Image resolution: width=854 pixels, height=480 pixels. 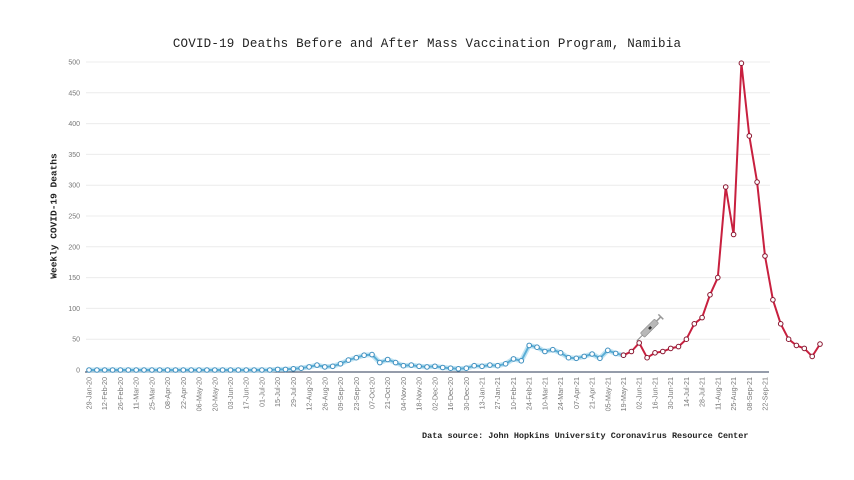 What do you see at coordinates (76, 340) in the screenshot?
I see `y-tick-label: 50` at bounding box center [76, 340].